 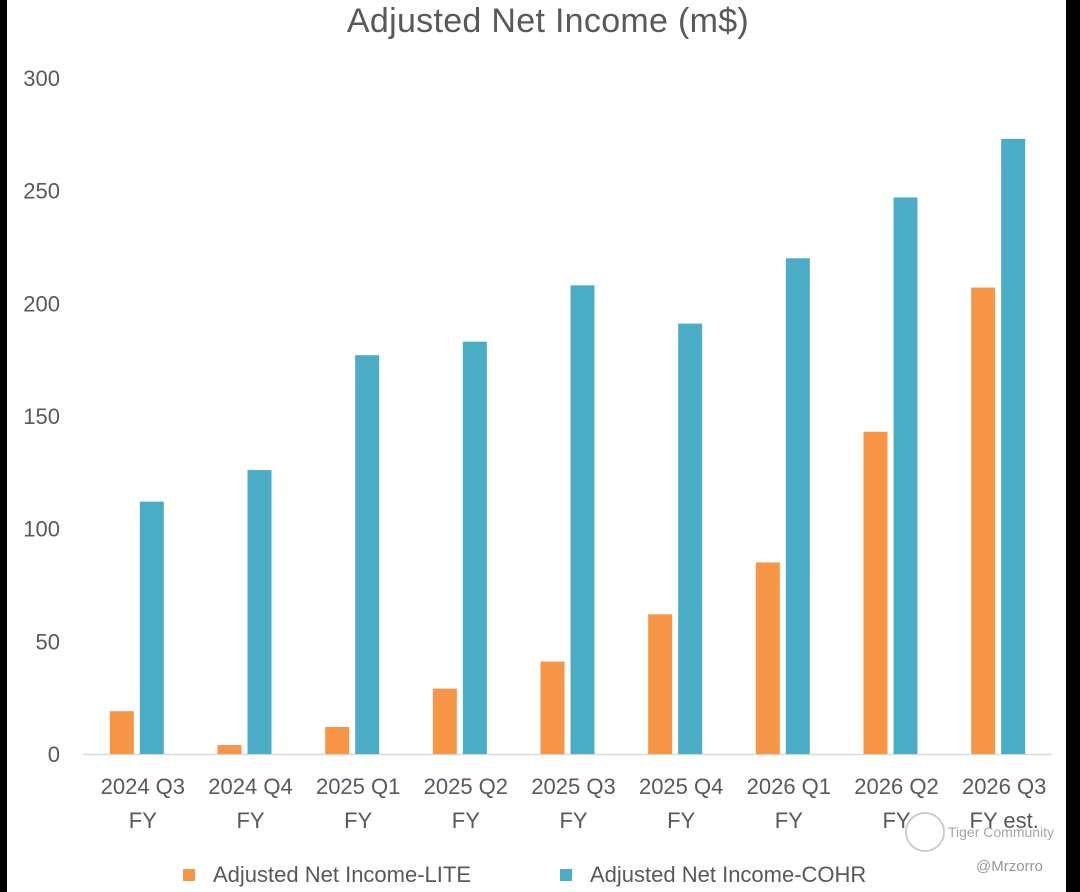 What do you see at coordinates (896, 786) in the screenshot?
I see `x-tick-label: 2026 Q2` at bounding box center [896, 786].